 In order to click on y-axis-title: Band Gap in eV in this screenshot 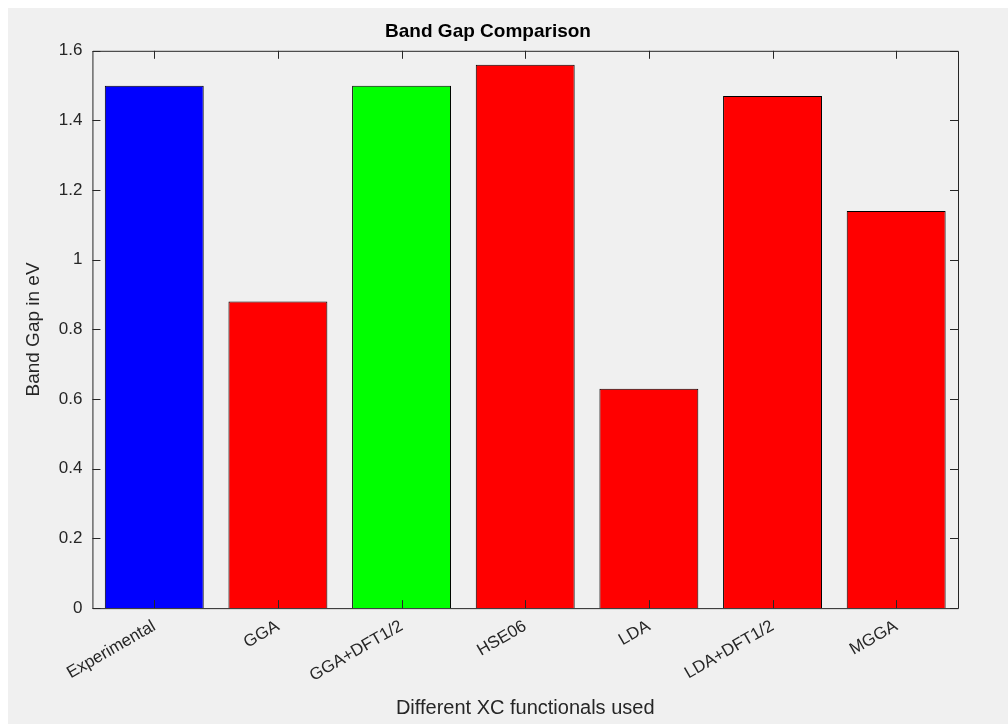, I will do `click(32, 329)`.